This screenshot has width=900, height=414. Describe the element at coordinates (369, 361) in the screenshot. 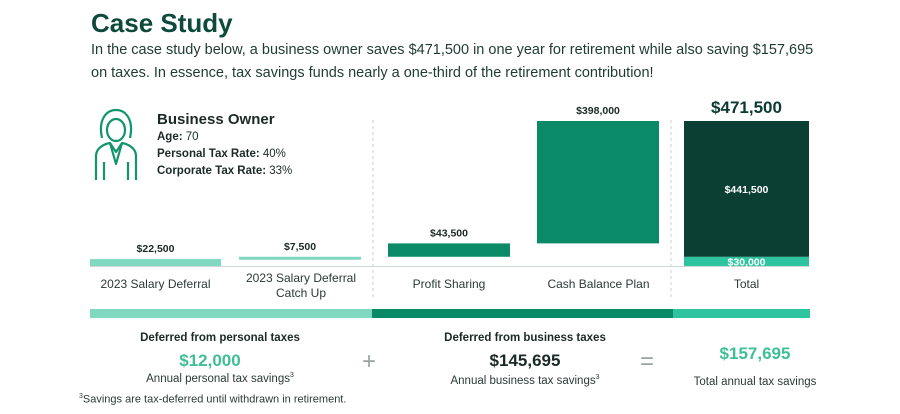

I see `plus-sign: +` at that location.